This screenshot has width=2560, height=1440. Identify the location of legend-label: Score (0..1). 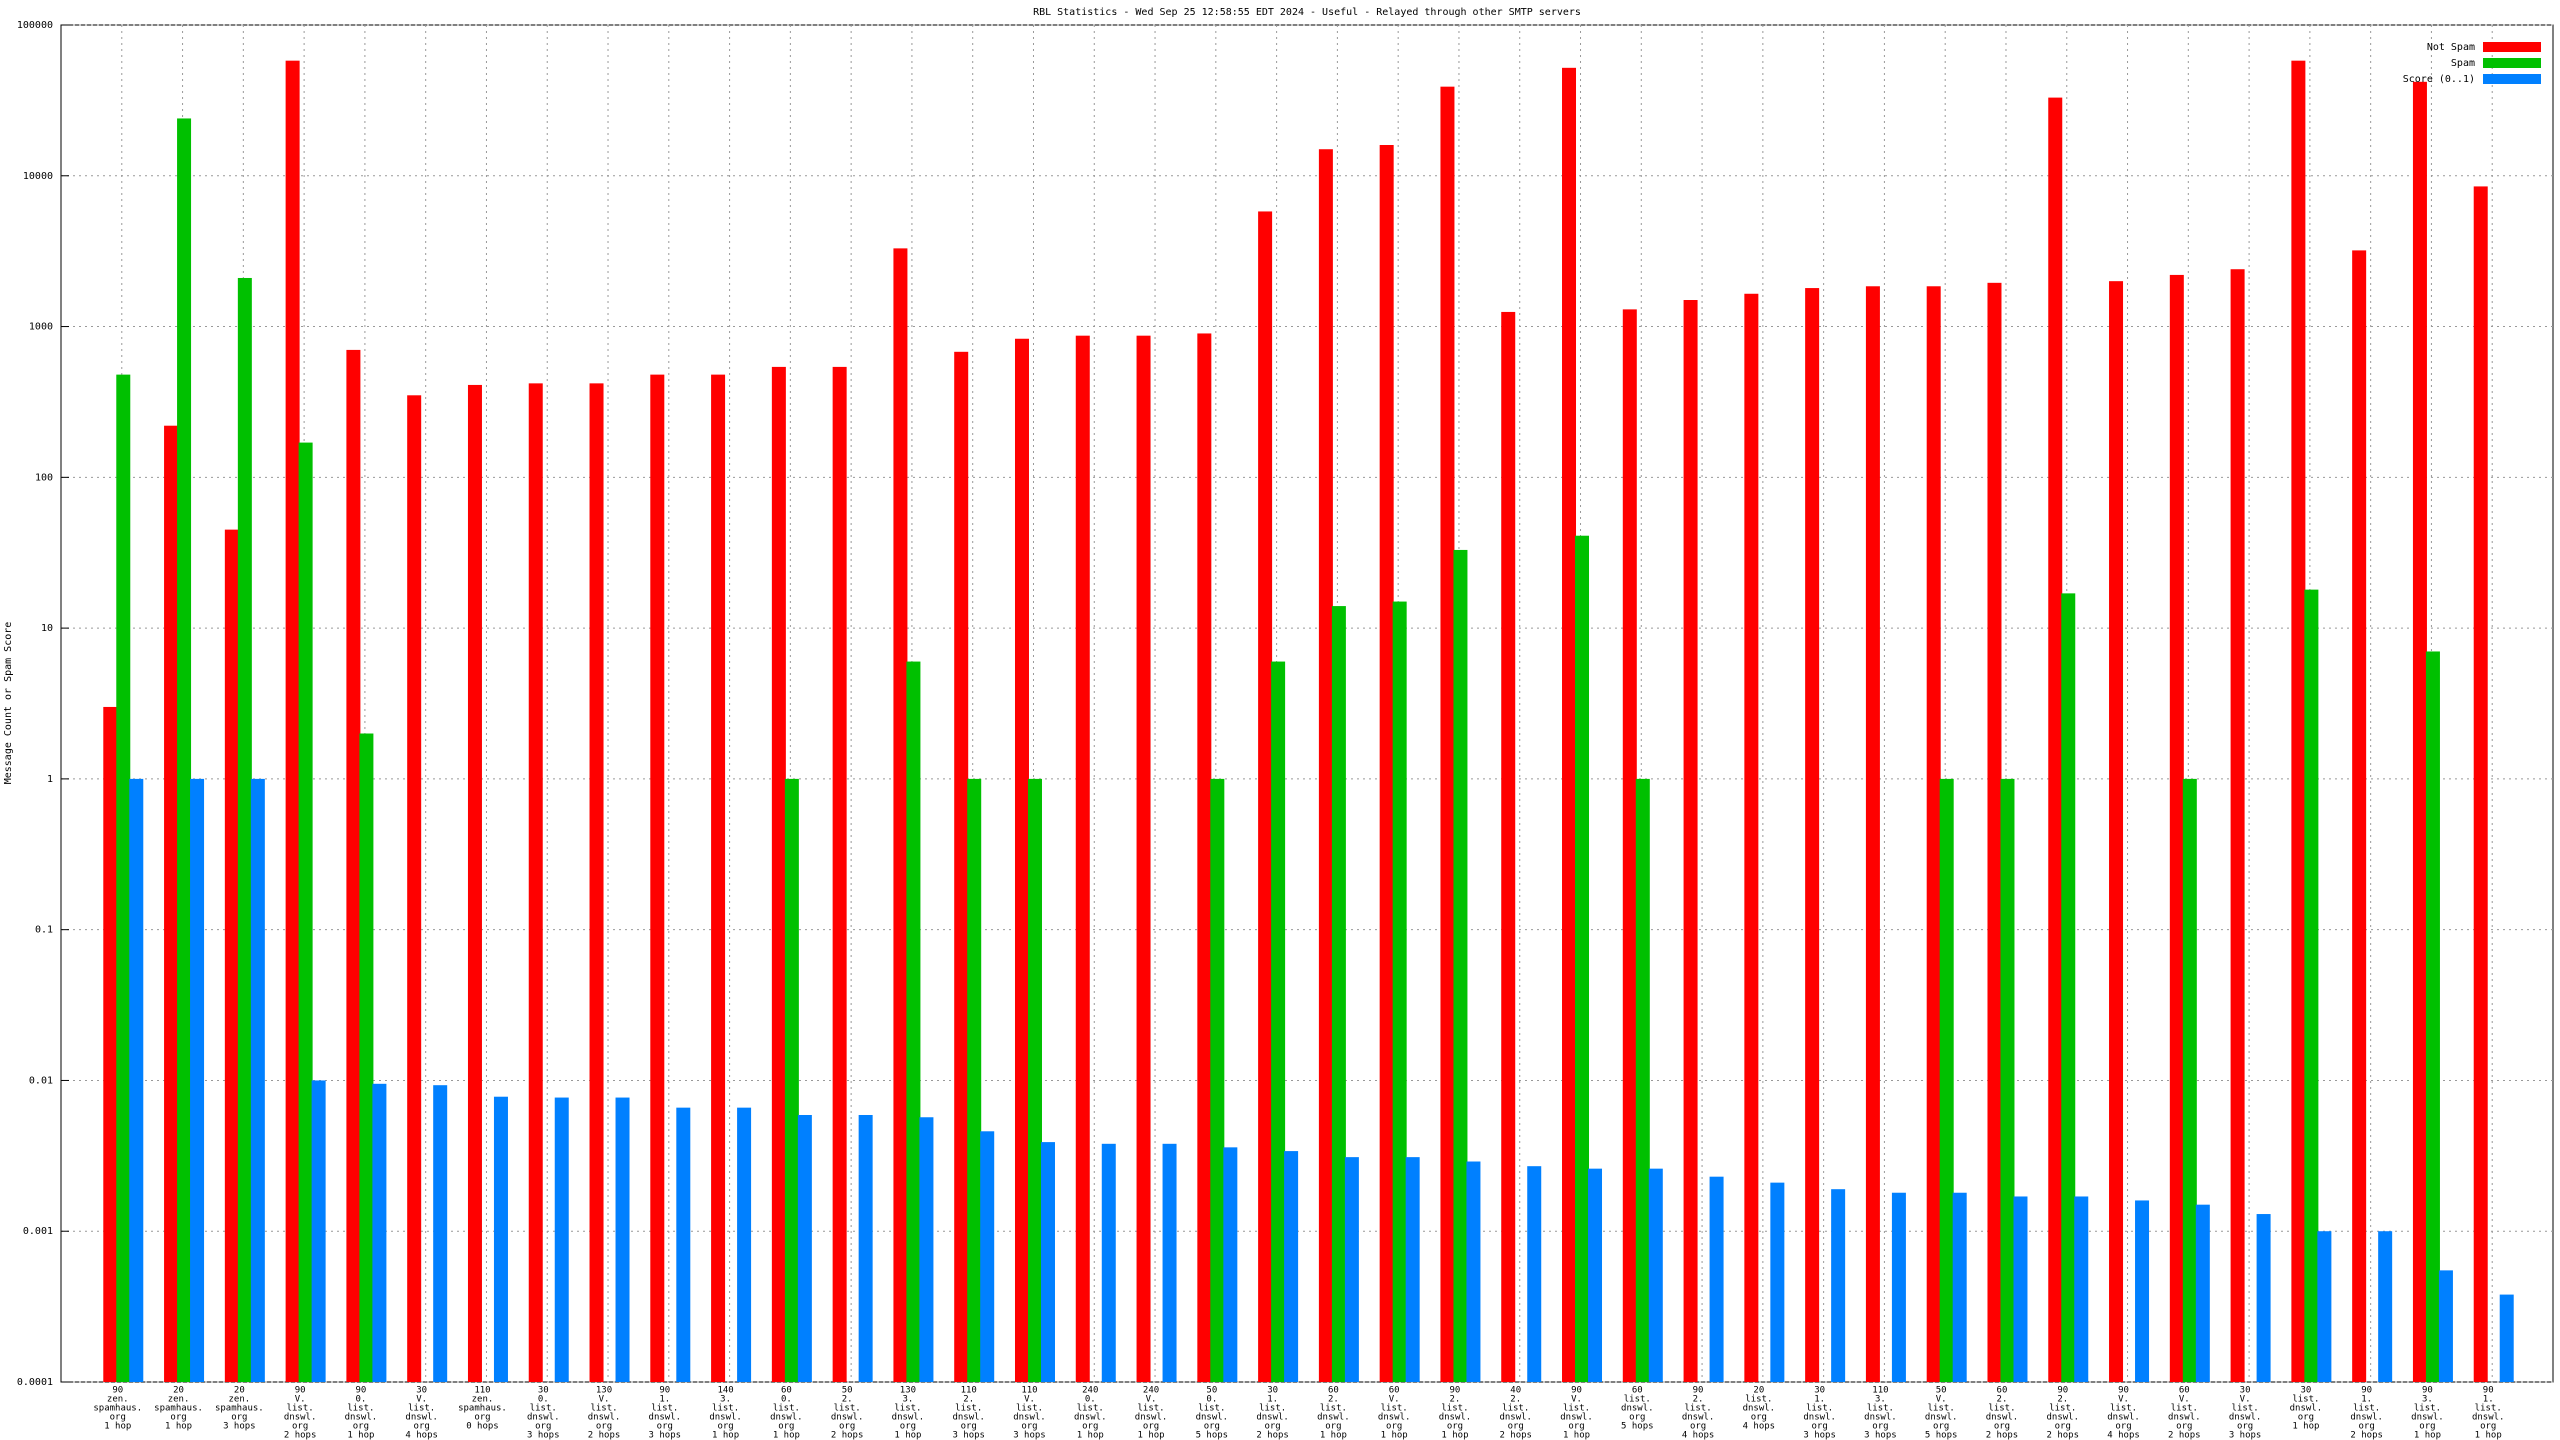
(2439, 79).